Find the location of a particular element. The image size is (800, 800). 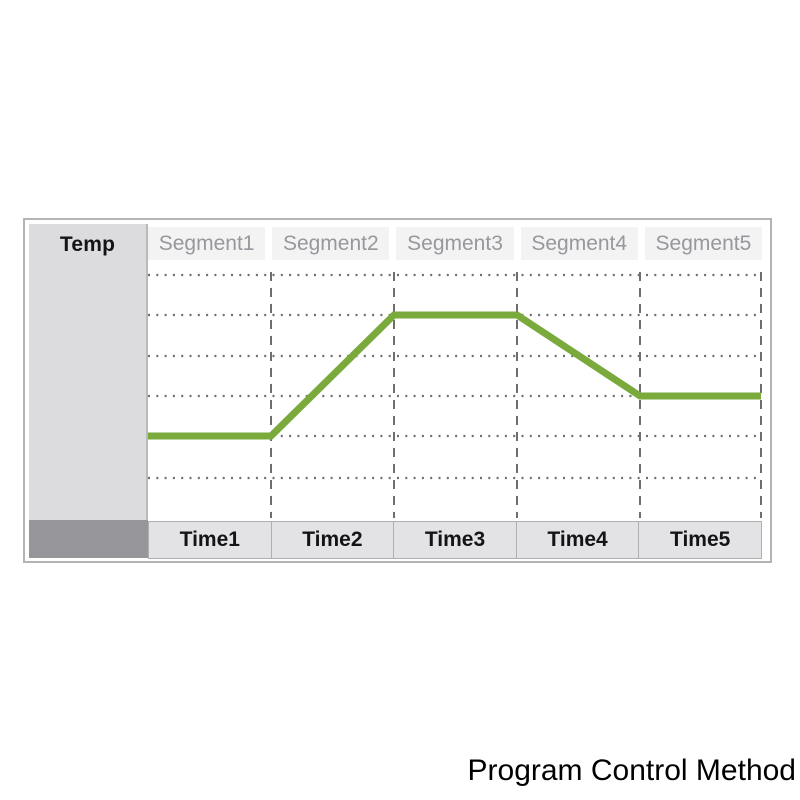

segment-header-3: Segment3 is located at coordinates (455, 243).